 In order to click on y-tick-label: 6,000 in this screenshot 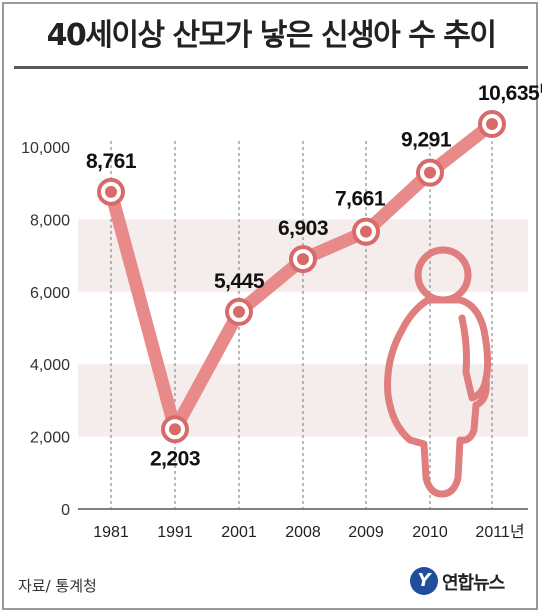, I will do `click(50, 293)`.